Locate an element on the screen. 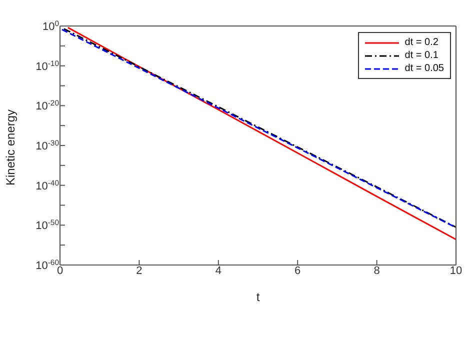  x-tick-label: 0 is located at coordinates (60, 271).